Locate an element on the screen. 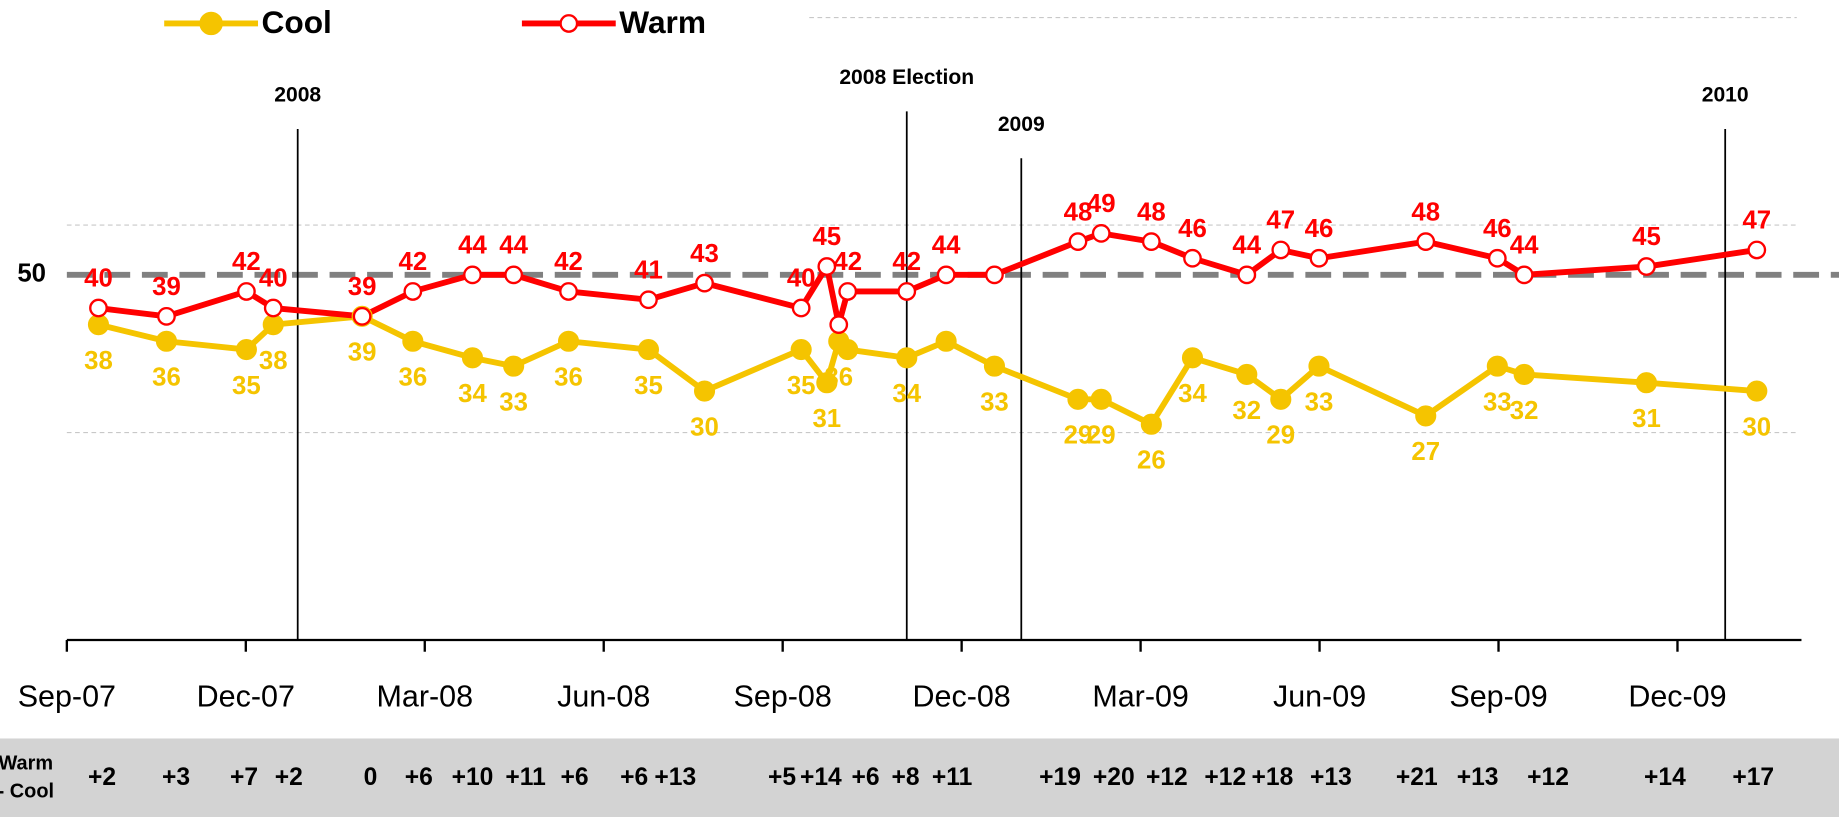 This screenshot has height=817, width=1839. event-label: 2010 is located at coordinates (1725, 95).